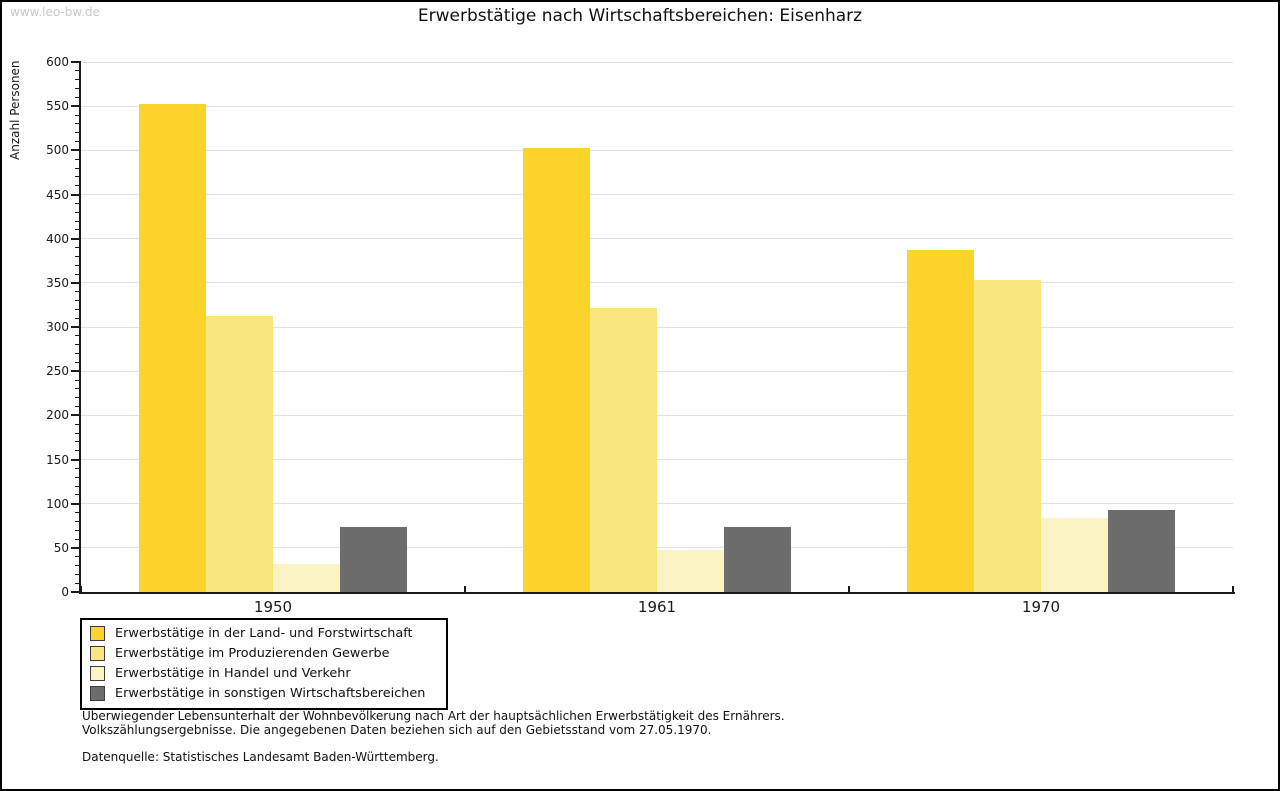 The height and width of the screenshot is (791, 1280). I want to click on y-tick-label: 600, so click(57, 62).